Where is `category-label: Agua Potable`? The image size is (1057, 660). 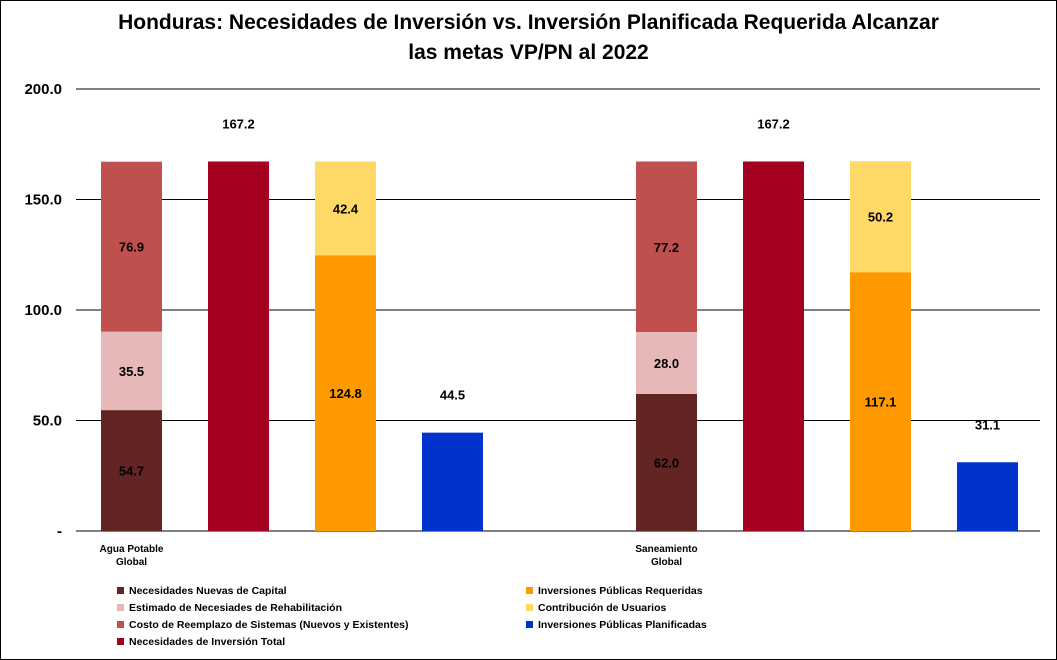 category-label: Agua Potable is located at coordinates (132, 549).